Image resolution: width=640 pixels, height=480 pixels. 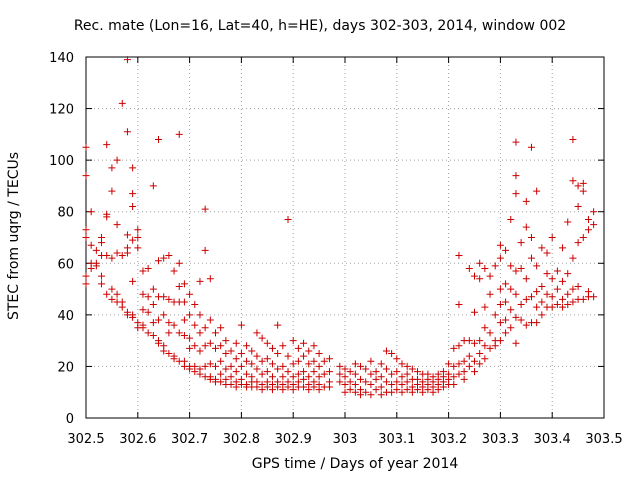 What do you see at coordinates (603, 439) in the screenshot?
I see `x-tick-label: 303.5` at bounding box center [603, 439].